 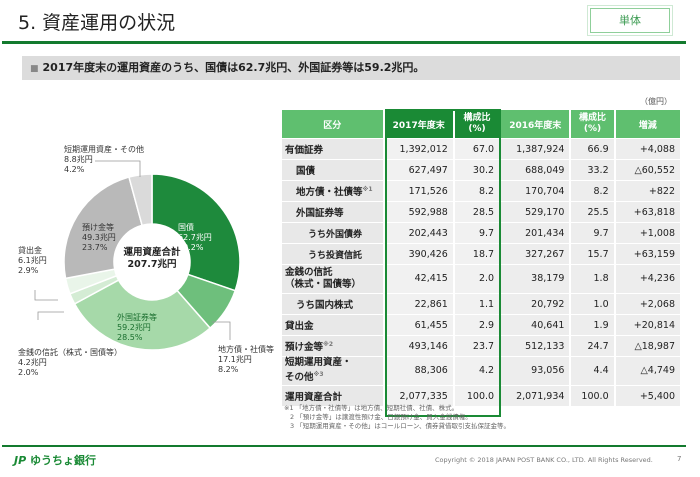 What do you see at coordinates (647, 279) in the screenshot?
I see `cell-diff: +4,236` at bounding box center [647, 279].